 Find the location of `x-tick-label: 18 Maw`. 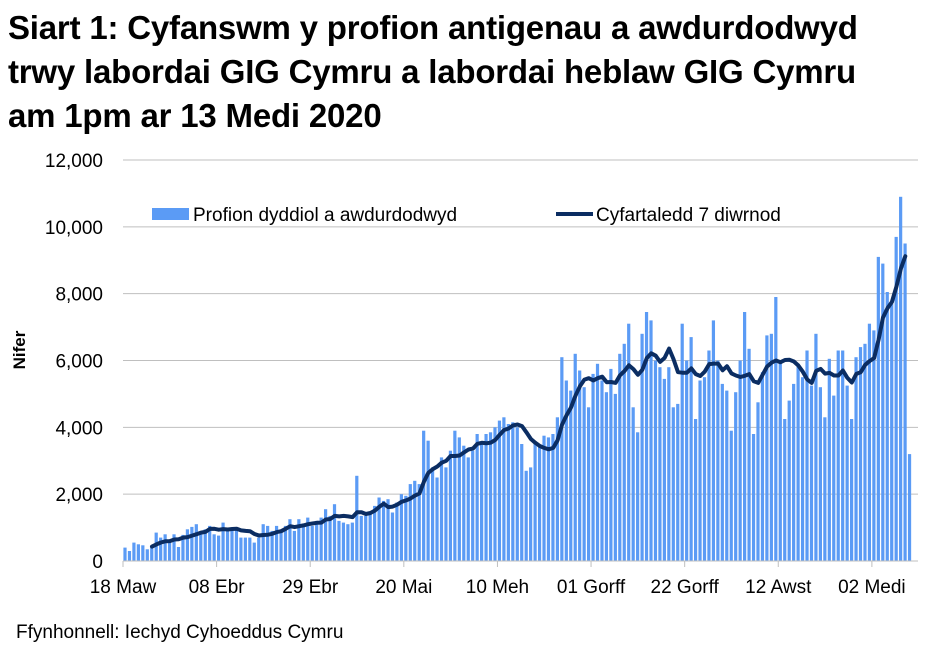

x-tick-label: 18 Maw is located at coordinates (123, 587).